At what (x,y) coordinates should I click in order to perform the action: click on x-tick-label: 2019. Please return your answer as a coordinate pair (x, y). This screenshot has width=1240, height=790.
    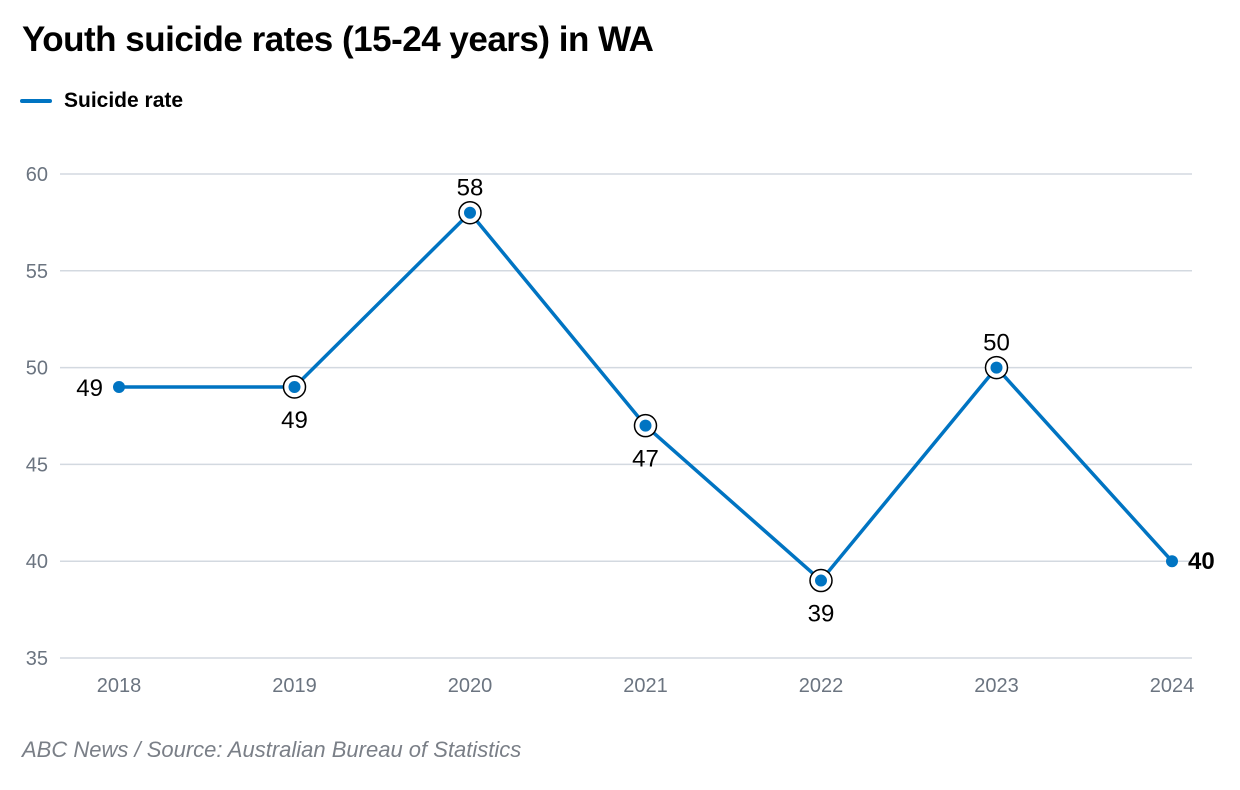
    Looking at the image, I should click on (294, 686).